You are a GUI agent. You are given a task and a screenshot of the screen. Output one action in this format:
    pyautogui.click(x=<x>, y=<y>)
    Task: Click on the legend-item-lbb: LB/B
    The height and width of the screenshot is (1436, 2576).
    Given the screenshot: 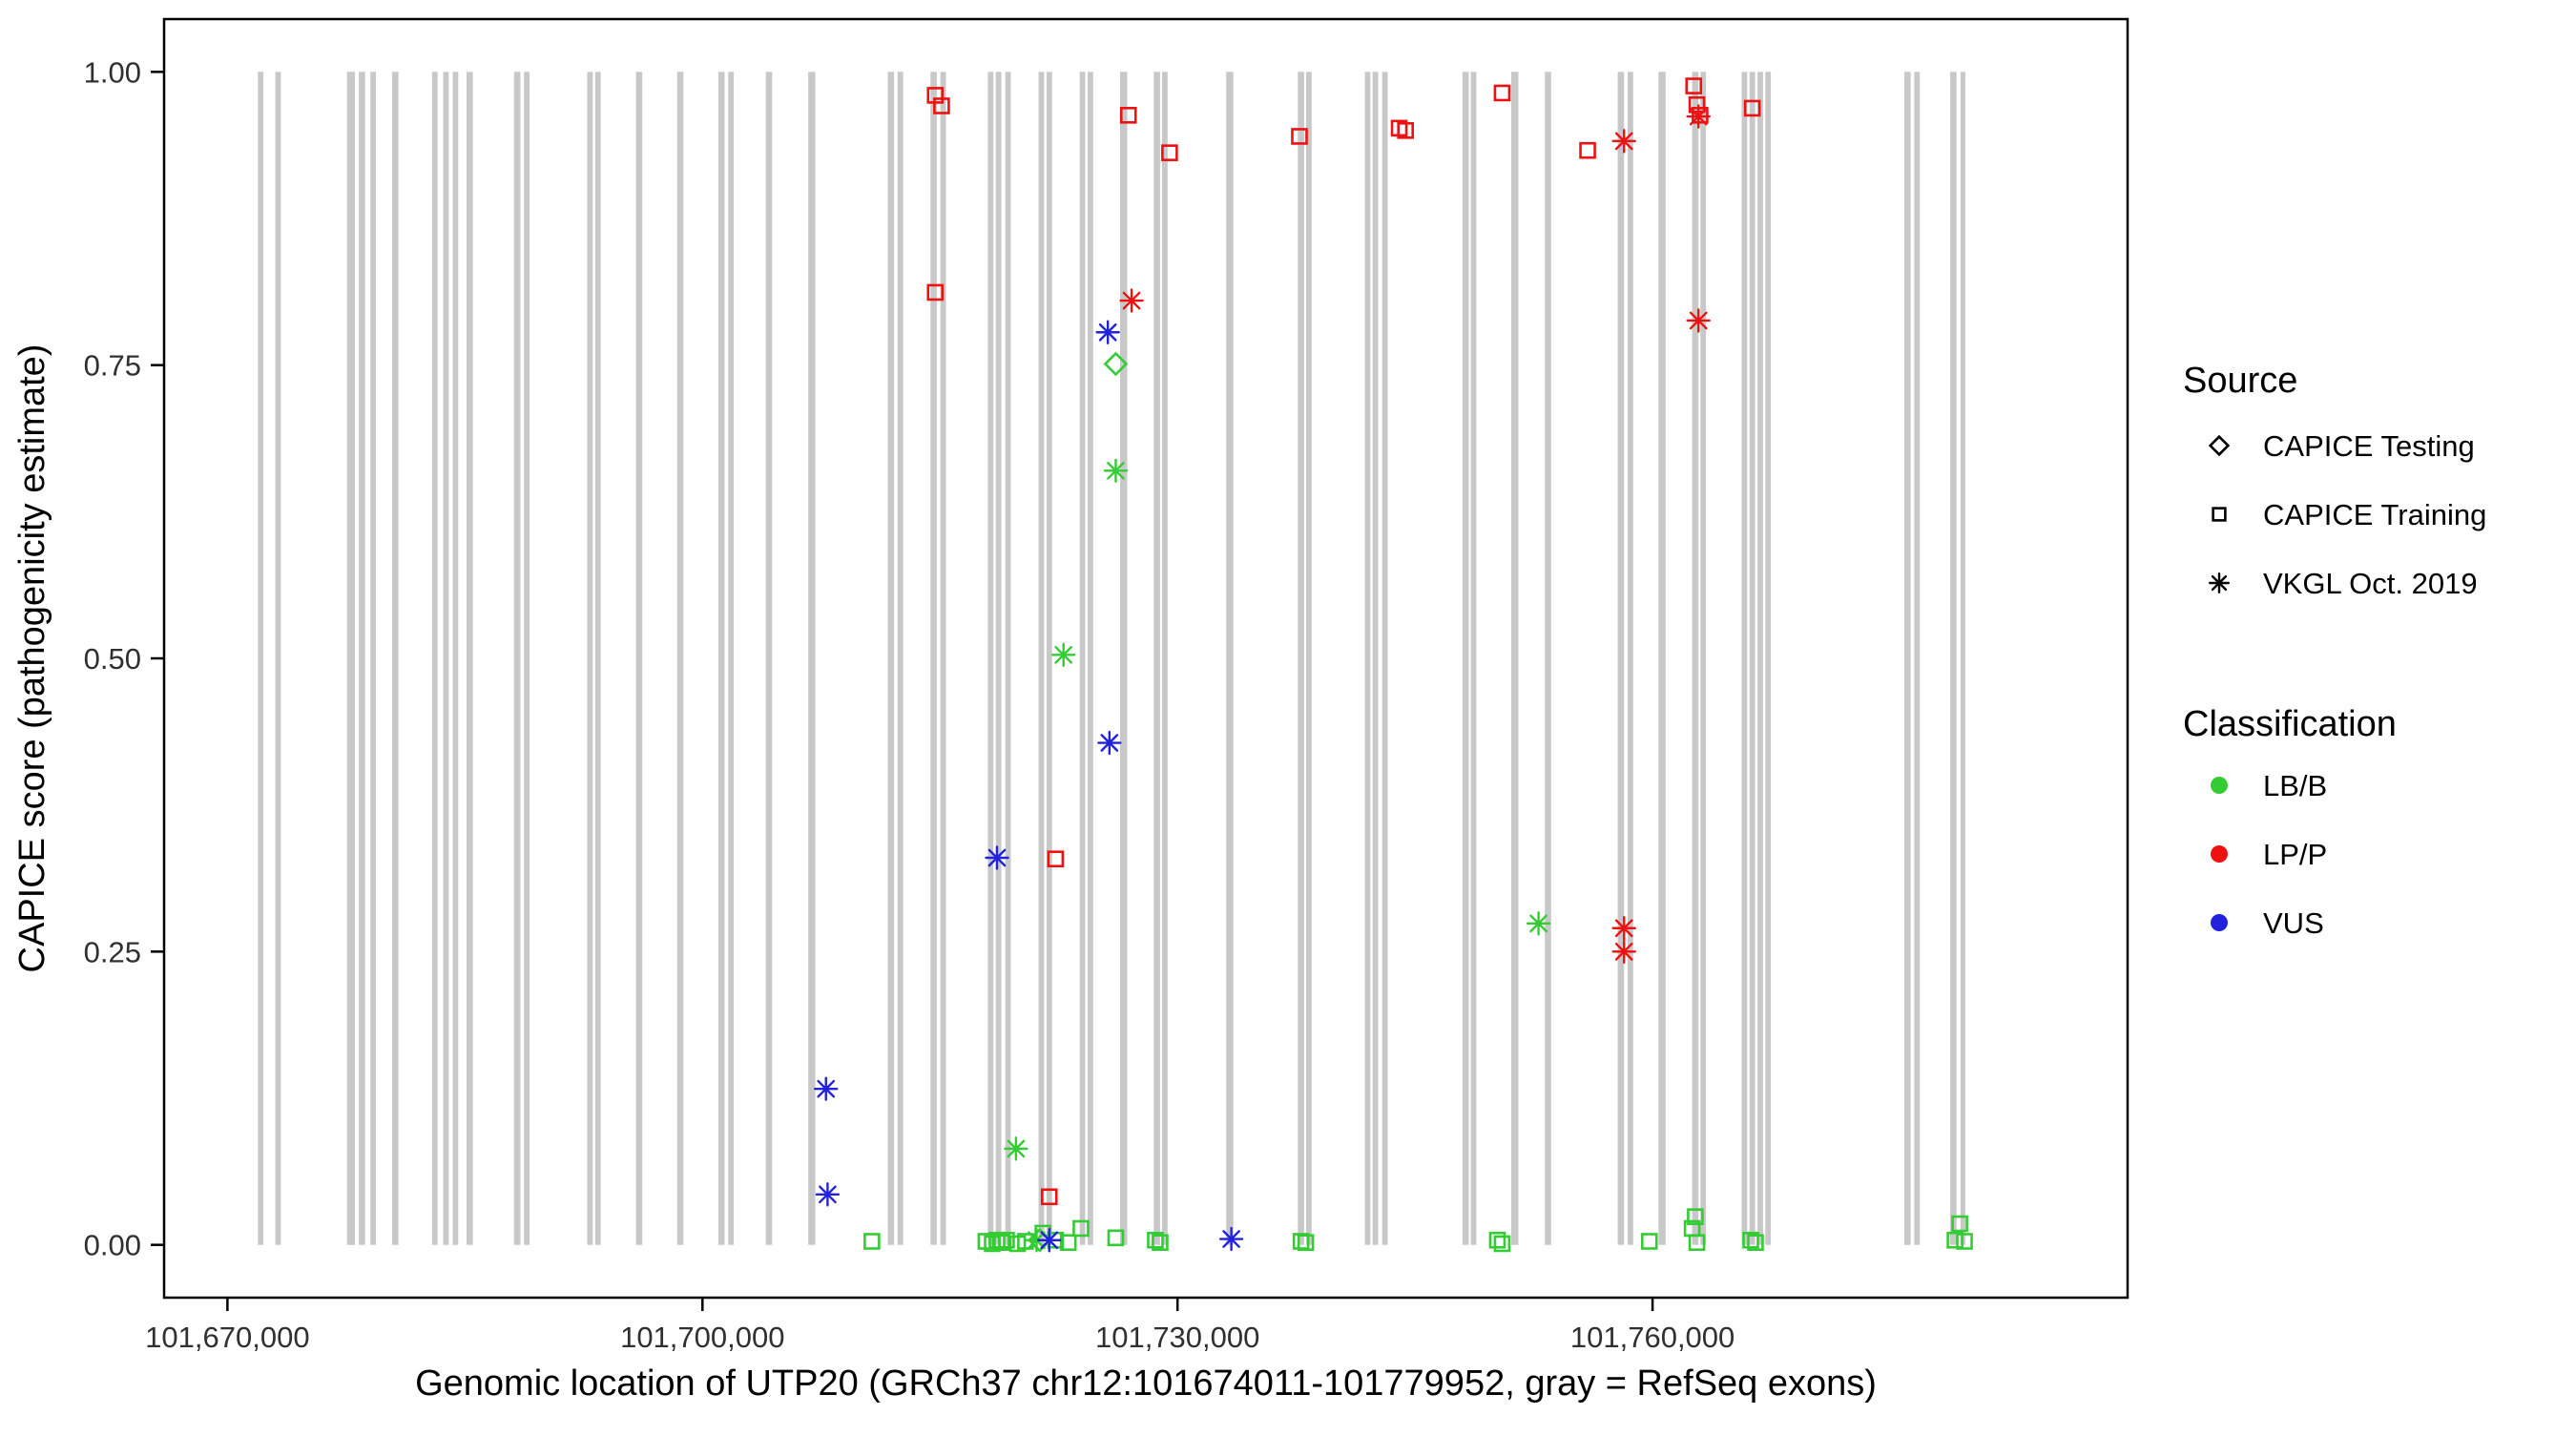 What is the action you would take?
    pyautogui.click(x=2295, y=785)
    